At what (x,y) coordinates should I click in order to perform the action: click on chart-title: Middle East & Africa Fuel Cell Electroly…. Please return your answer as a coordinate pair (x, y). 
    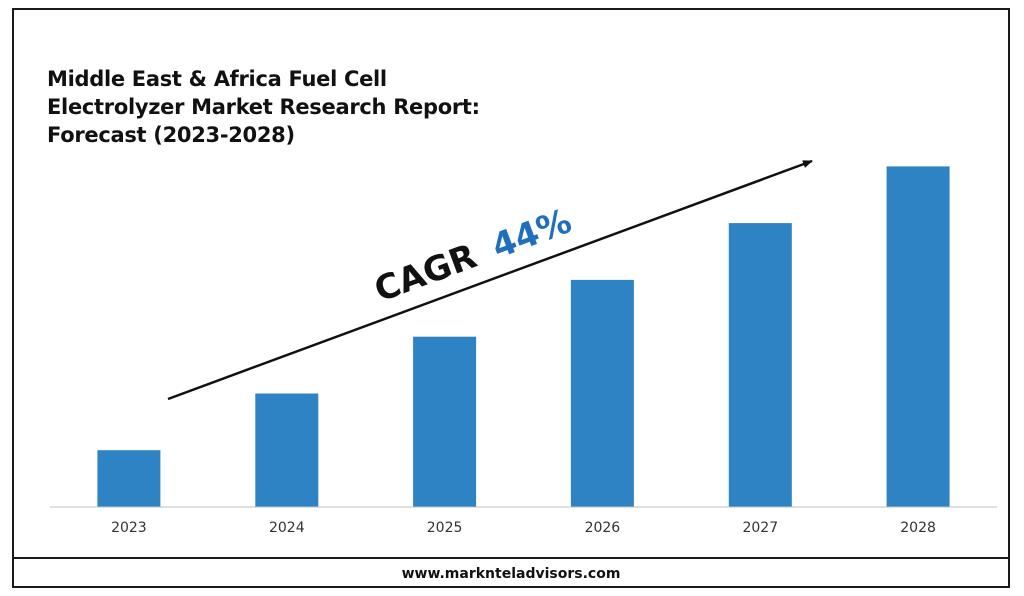
    Looking at the image, I should click on (282, 107).